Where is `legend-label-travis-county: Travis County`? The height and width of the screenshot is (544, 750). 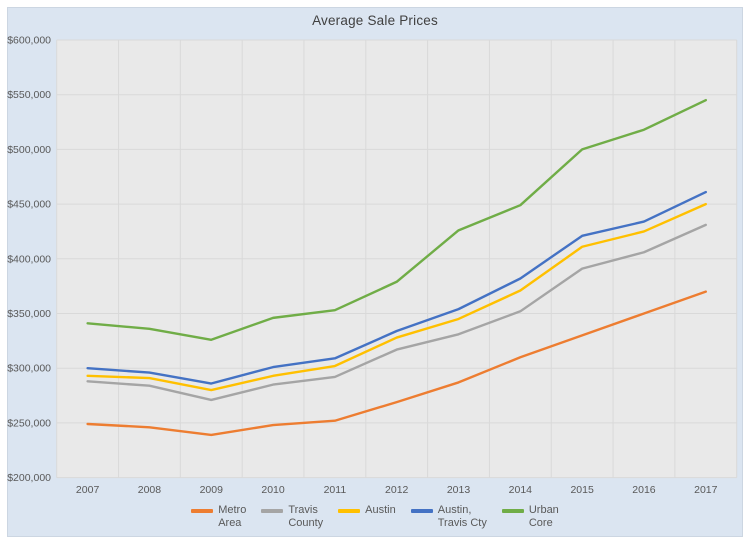 legend-label-travis-county: Travis County is located at coordinates (306, 516).